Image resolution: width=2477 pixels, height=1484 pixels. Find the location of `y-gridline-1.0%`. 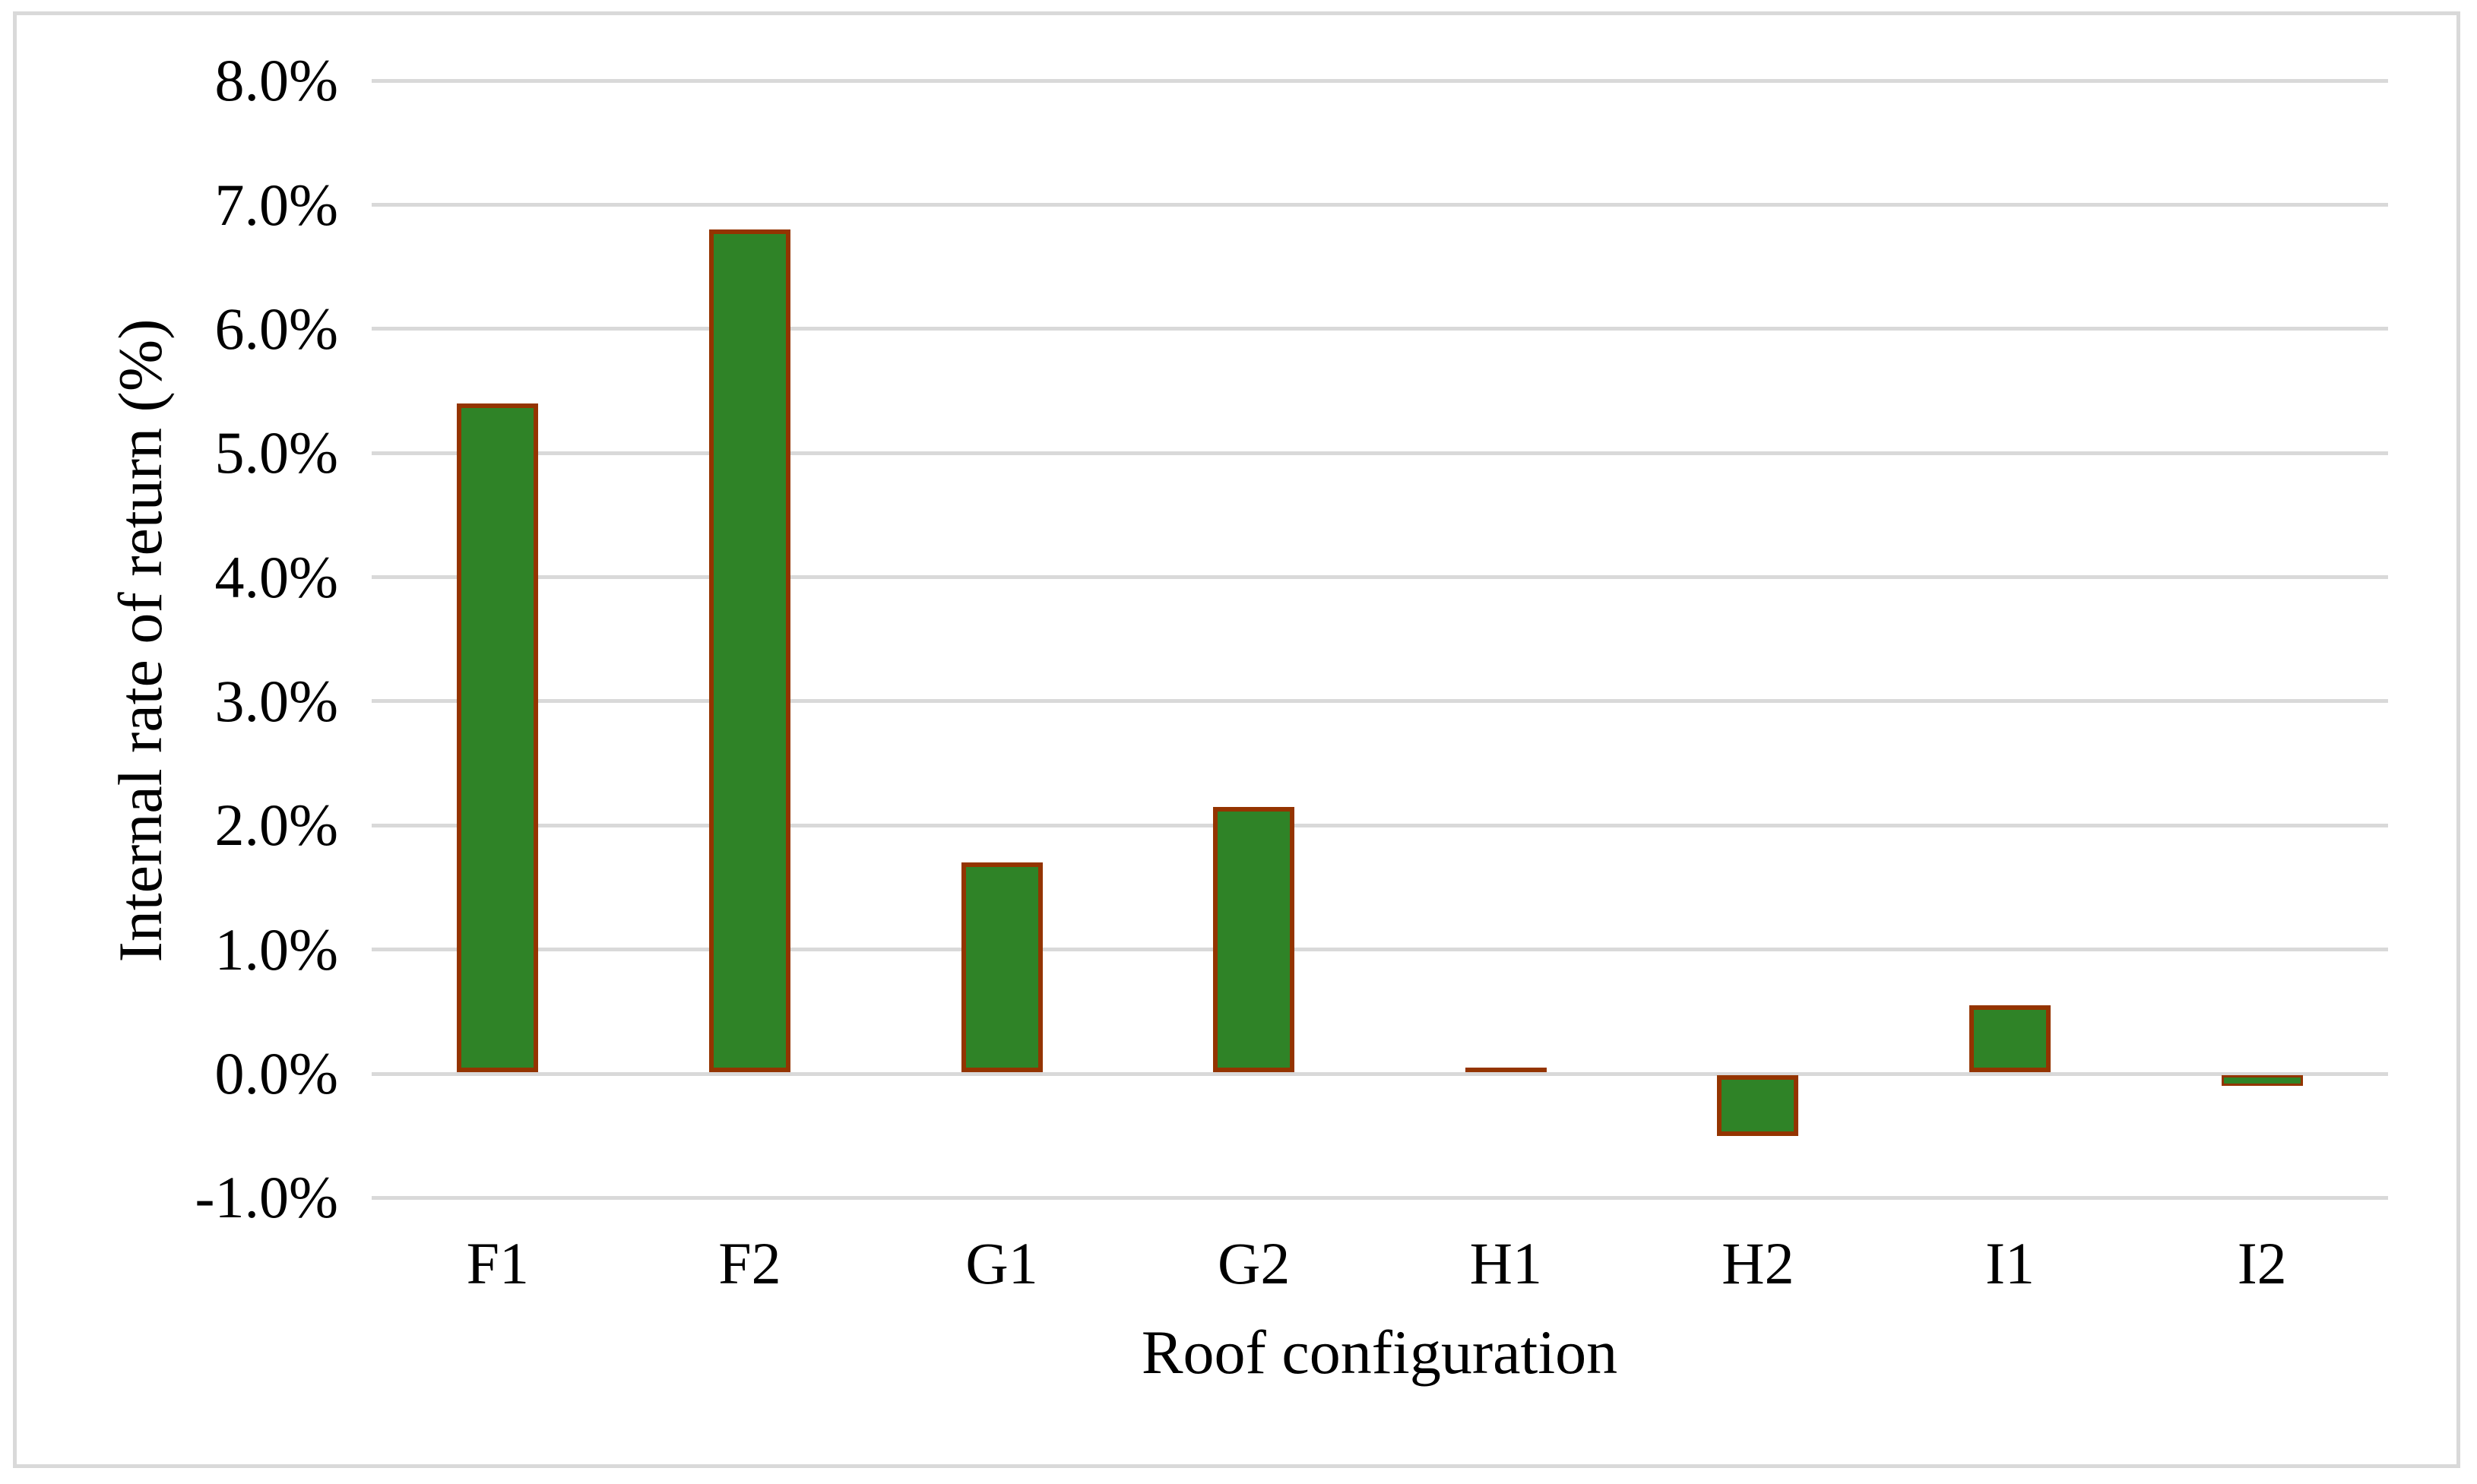

y-gridline-1.0% is located at coordinates (1380, 950).